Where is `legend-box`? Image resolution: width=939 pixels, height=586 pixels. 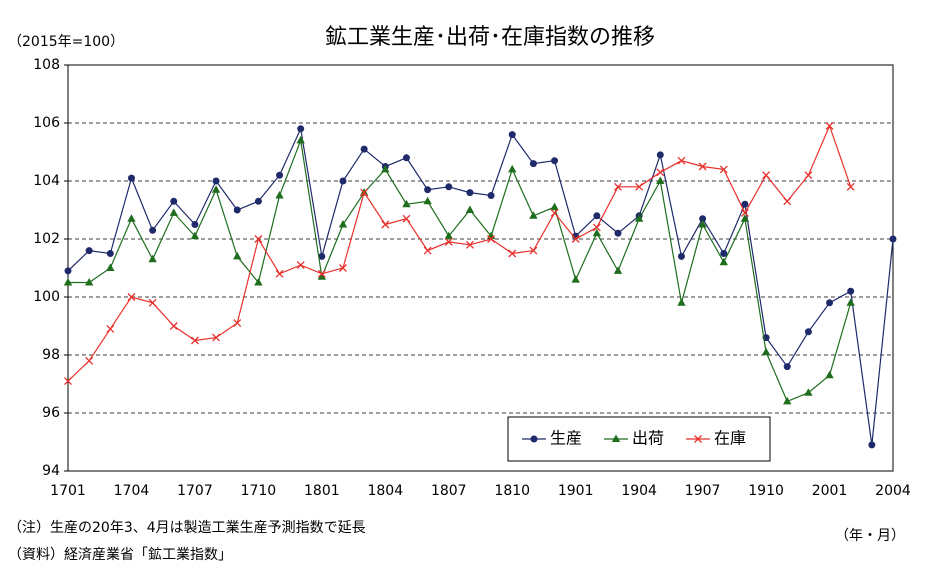 legend-box is located at coordinates (639, 439).